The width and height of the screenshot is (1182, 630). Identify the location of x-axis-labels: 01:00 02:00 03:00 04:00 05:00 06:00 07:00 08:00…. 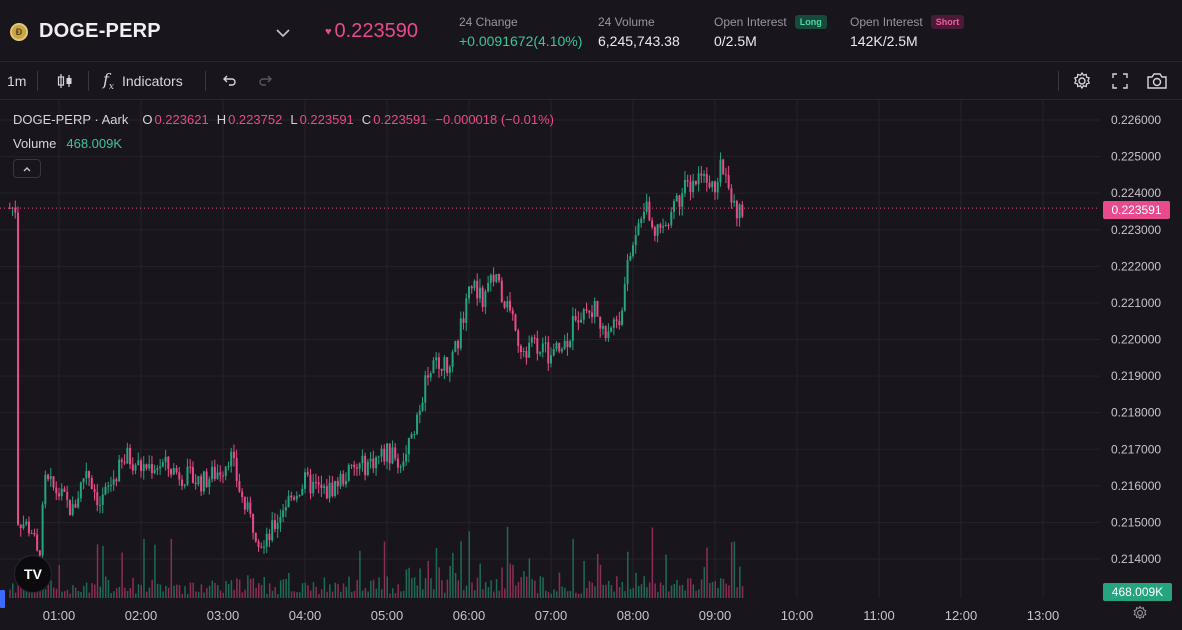
(551, 615).